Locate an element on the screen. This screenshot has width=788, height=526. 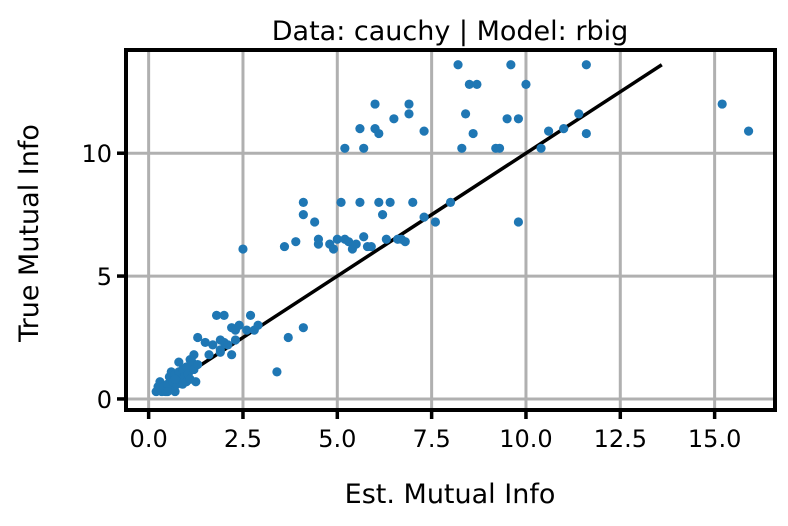
x-axis-label: Est. Mutual Info is located at coordinates (450, 494).